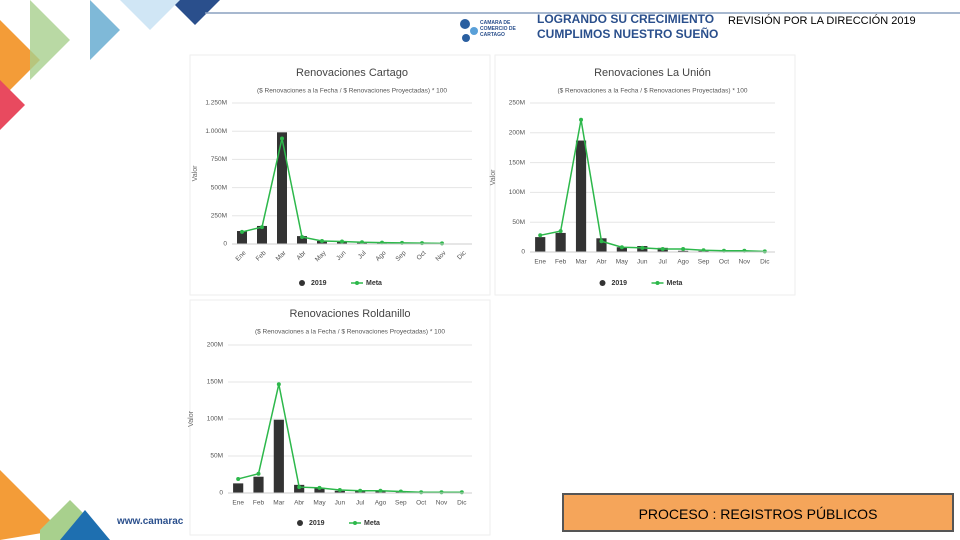 This screenshot has height=540, width=960. Describe the element at coordinates (626, 19) in the screenshot. I see `slogan: LOGRANDO SU CRECIMIENTO` at that location.